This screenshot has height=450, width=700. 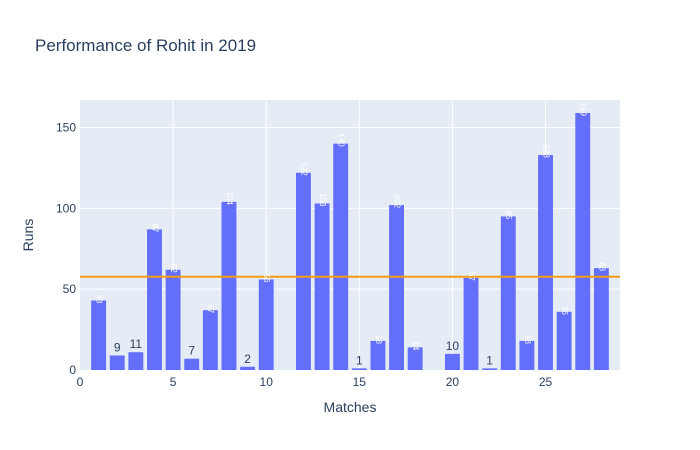 What do you see at coordinates (583, 110) in the screenshot?
I see `bar-value-label: 159` at bounding box center [583, 110].